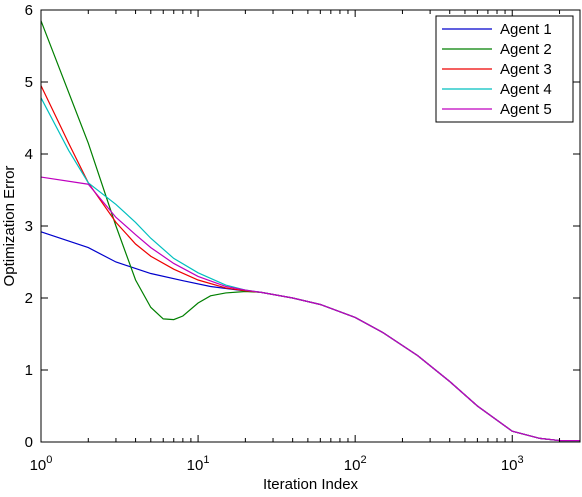 The height and width of the screenshot is (497, 582). I want to click on x-tick-label-exponent: 3, so click(521, 460).